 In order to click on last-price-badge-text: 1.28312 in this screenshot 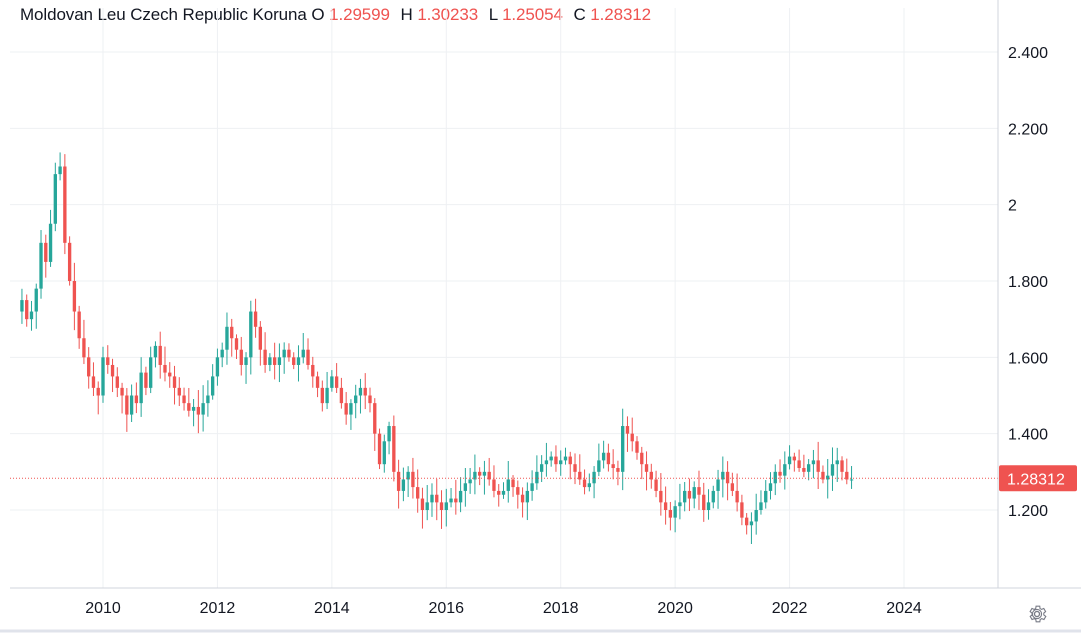, I will do `click(1036, 479)`.